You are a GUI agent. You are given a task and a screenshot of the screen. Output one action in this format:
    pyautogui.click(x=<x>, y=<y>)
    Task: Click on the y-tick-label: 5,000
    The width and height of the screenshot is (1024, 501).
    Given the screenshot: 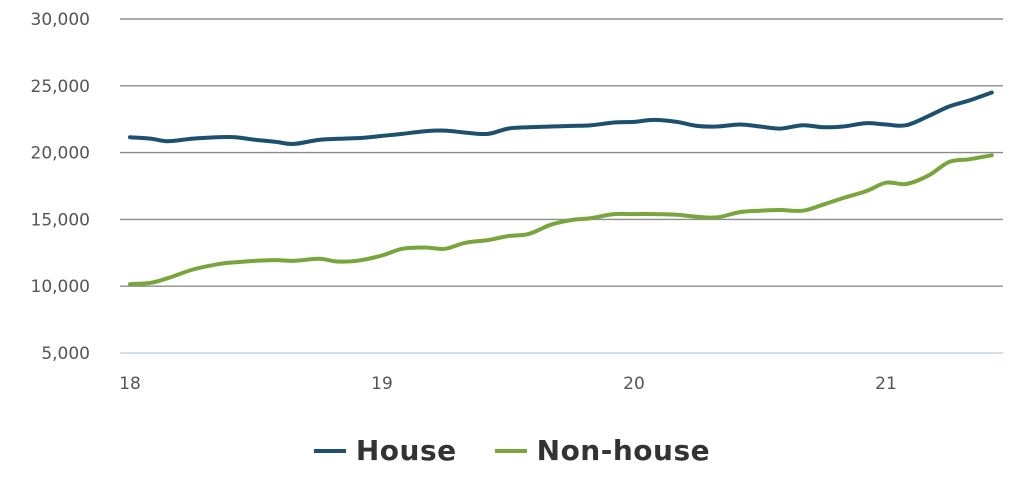 What is the action you would take?
    pyautogui.click(x=65, y=354)
    